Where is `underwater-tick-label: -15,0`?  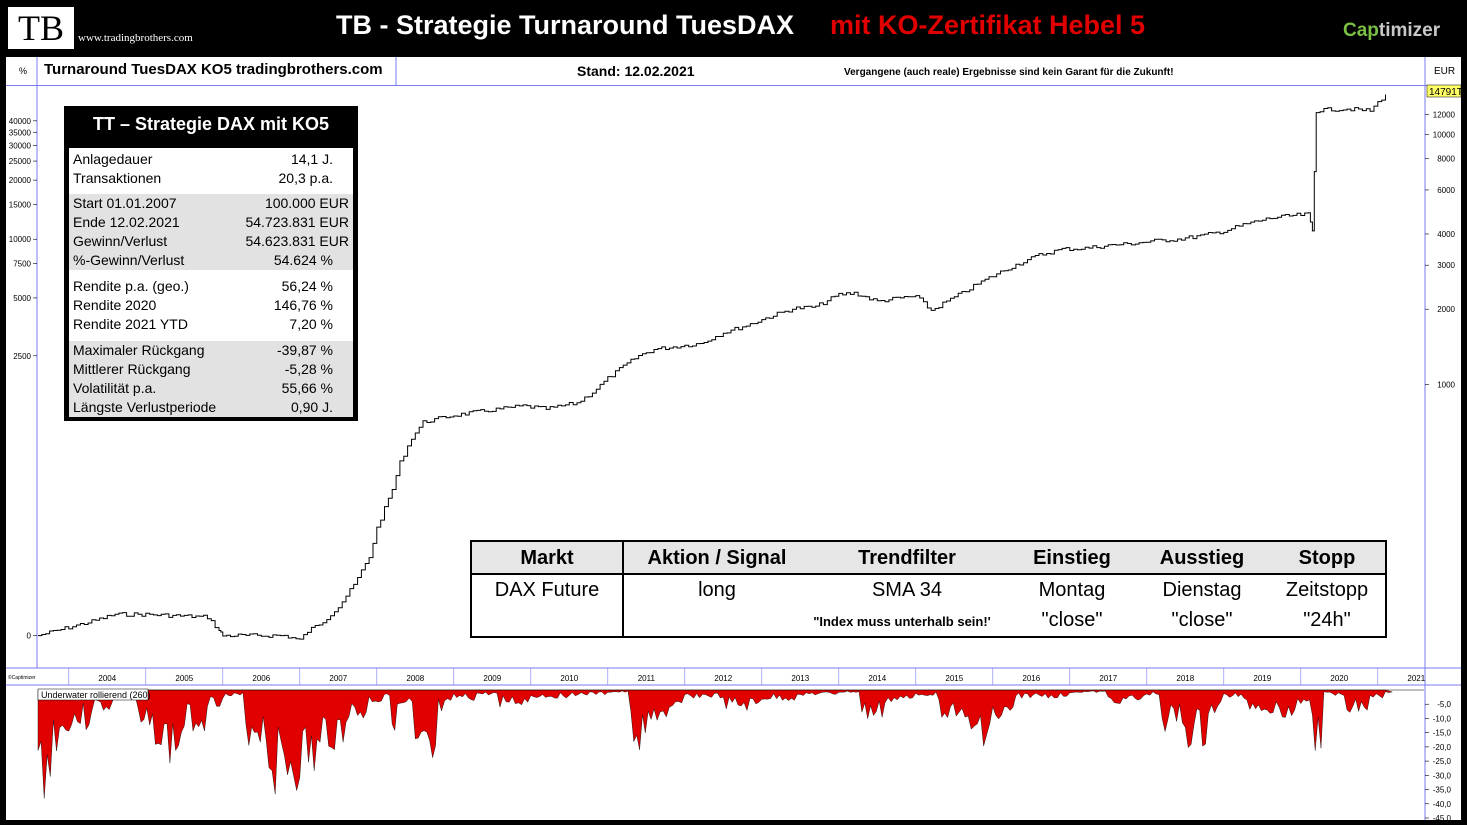
underwater-tick-label: -15,0 is located at coordinates (1442, 733).